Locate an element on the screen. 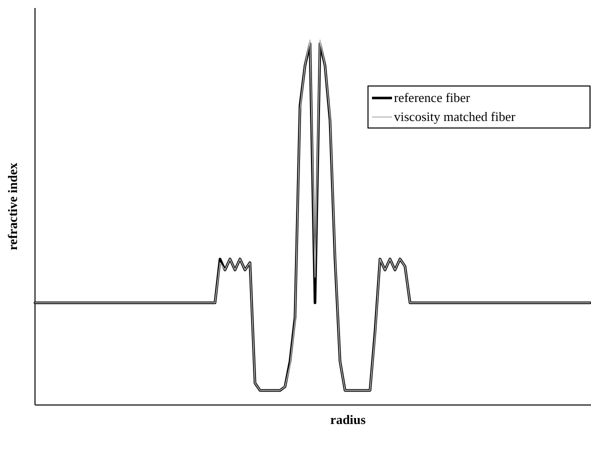 This screenshot has width=591, height=455. x-axis-title: radius is located at coordinates (348, 419).